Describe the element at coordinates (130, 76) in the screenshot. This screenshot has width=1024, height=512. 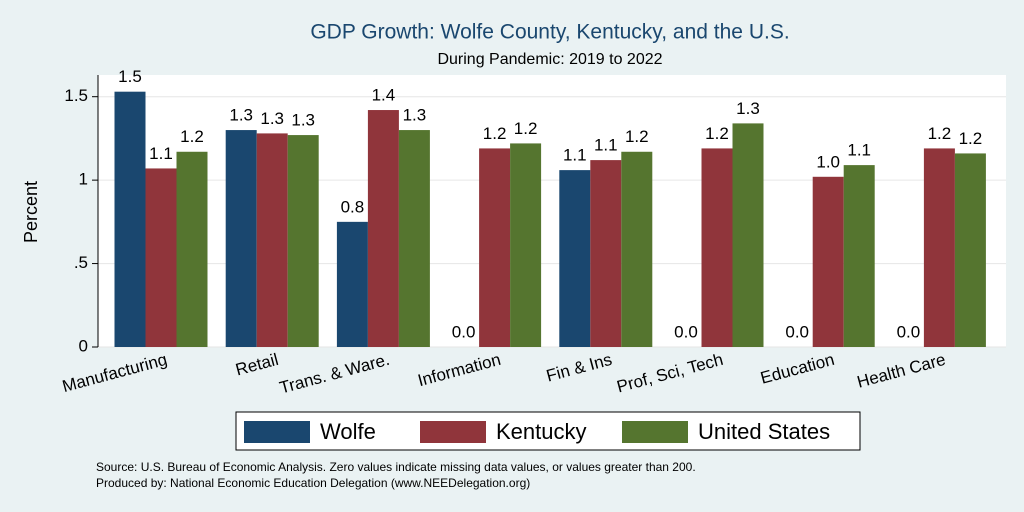
I see `value-label: 1.5` at that location.